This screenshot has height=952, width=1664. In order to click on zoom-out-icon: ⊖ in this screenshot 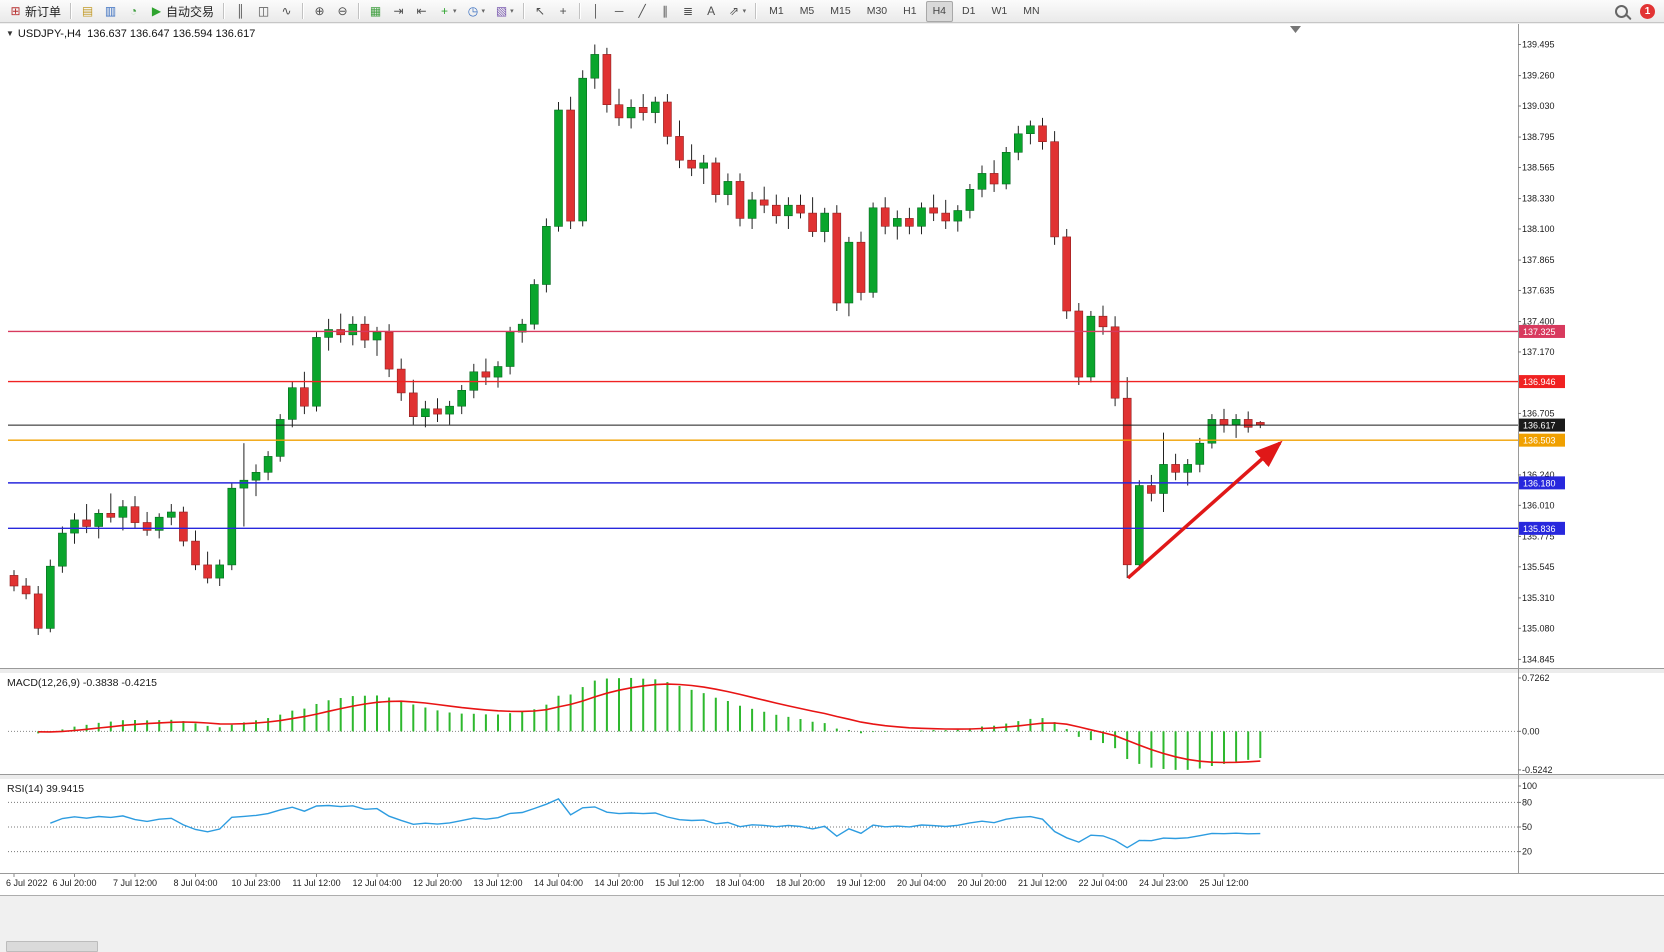, I will do `click(342, 11)`.